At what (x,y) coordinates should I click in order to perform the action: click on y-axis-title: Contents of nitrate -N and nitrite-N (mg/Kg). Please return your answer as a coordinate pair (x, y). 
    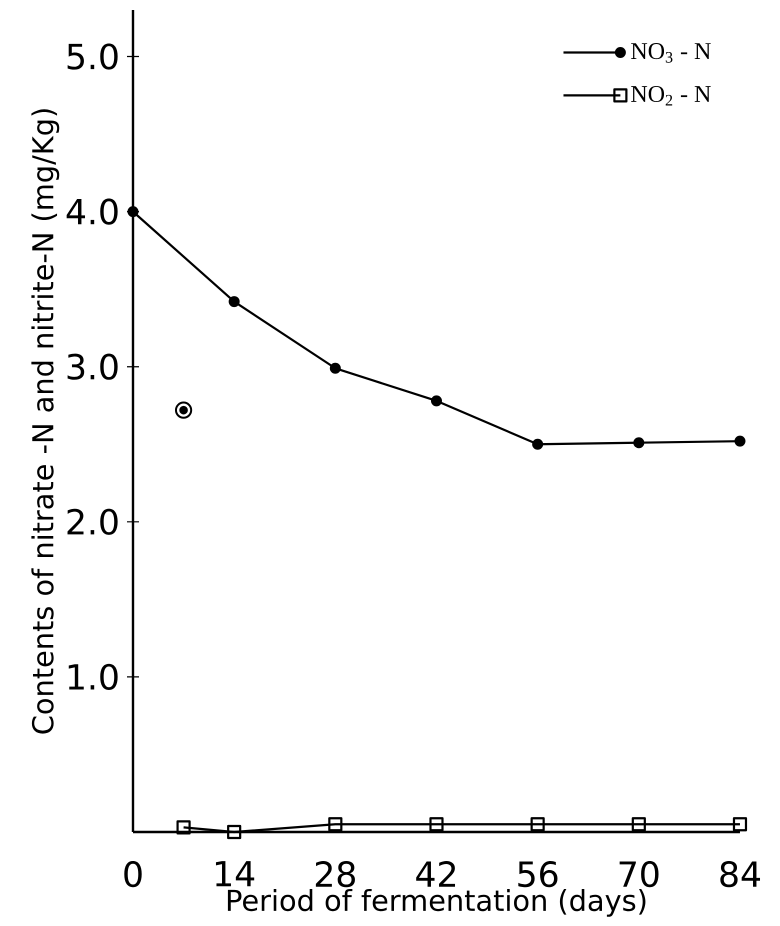
    Looking at the image, I should click on (45, 421).